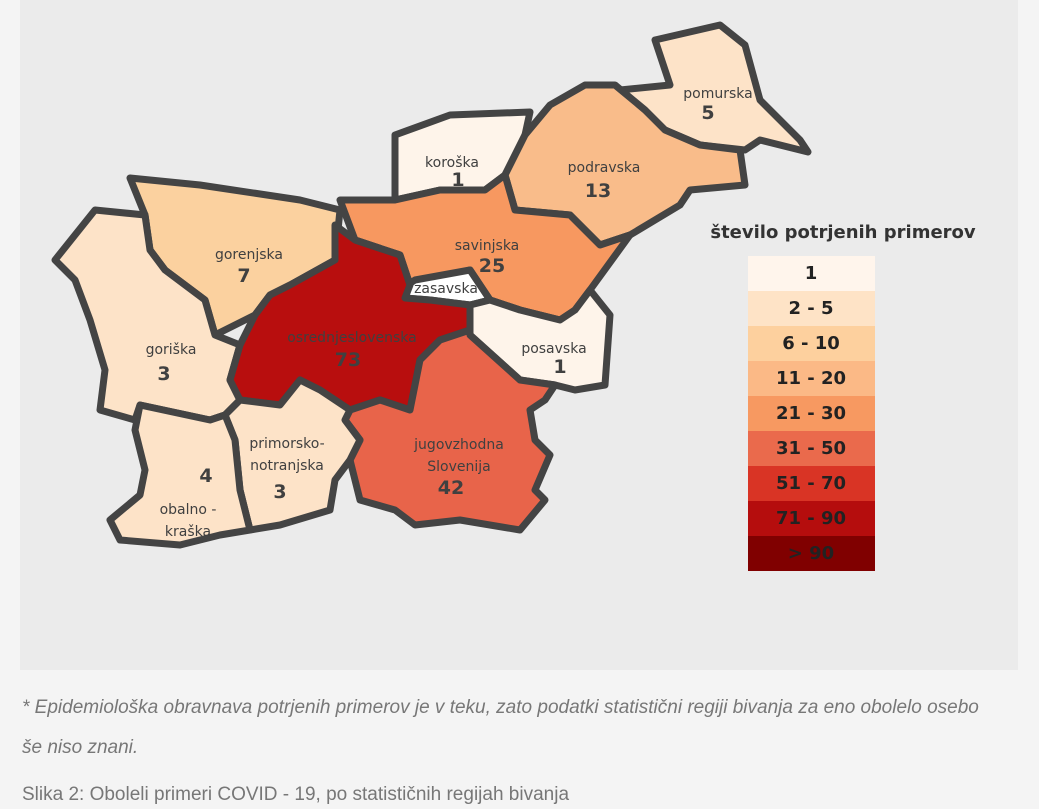 This screenshot has width=1039, height=809. I want to click on region-value: 73, so click(348, 360).